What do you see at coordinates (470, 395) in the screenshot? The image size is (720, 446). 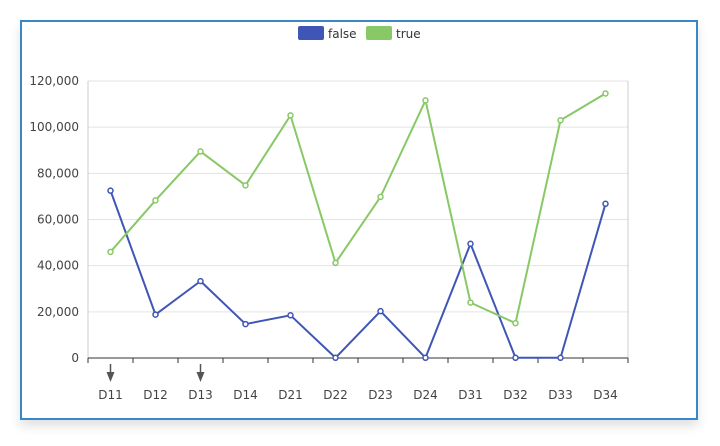 I see `x-tick-label: D31` at bounding box center [470, 395].